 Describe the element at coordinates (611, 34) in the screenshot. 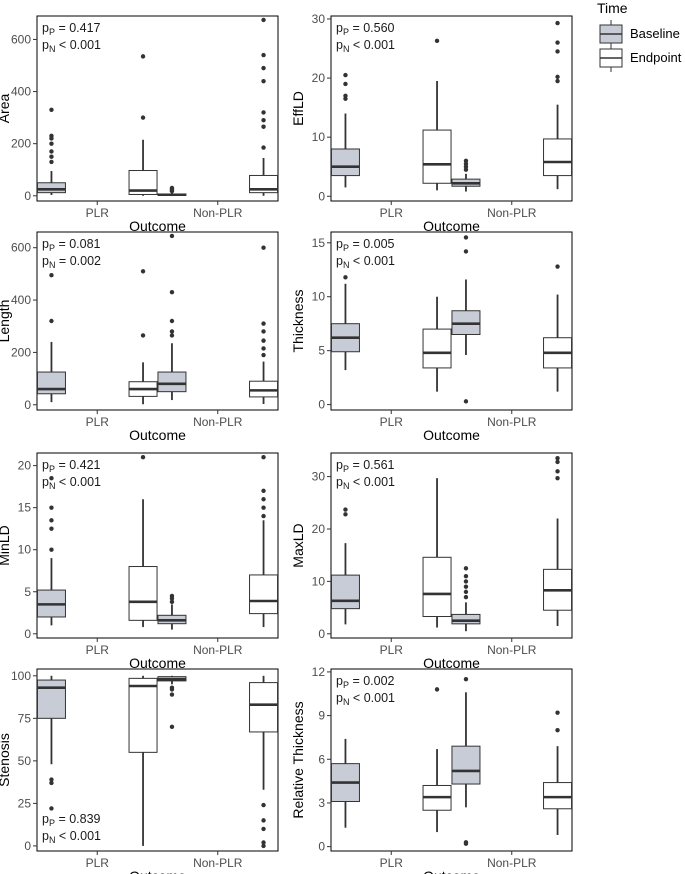

I see `legend-key-baseline` at that location.